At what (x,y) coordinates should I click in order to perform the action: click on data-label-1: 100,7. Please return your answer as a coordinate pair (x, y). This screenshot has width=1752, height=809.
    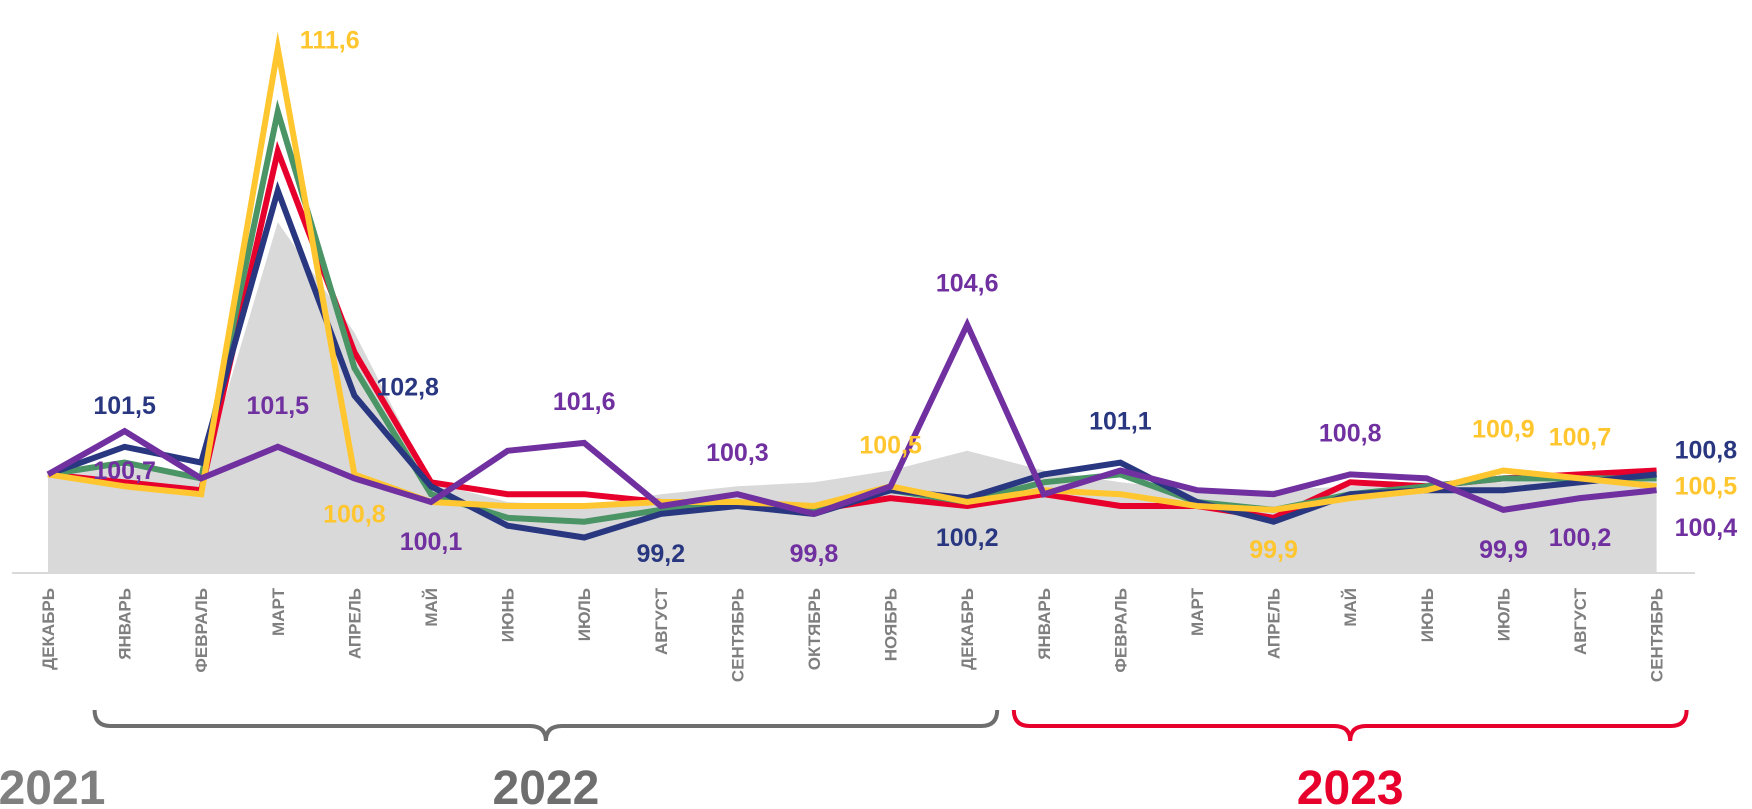
    Looking at the image, I should click on (124, 471).